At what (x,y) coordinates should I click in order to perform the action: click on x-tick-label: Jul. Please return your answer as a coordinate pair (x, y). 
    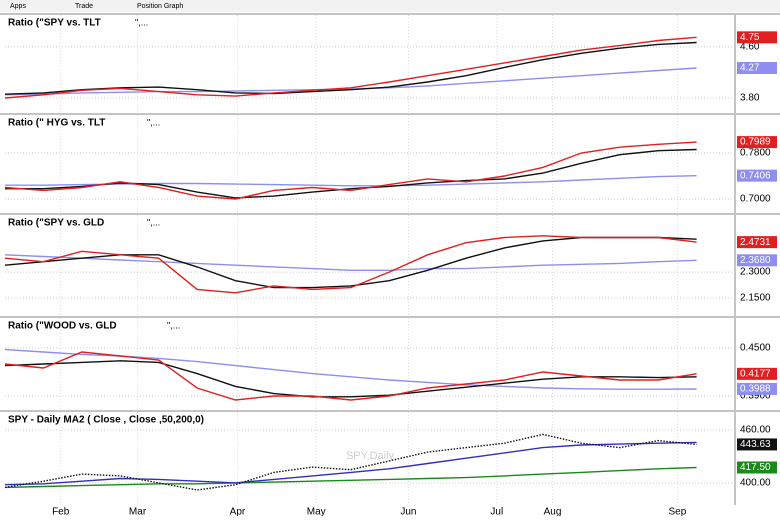
    Looking at the image, I should click on (496, 511).